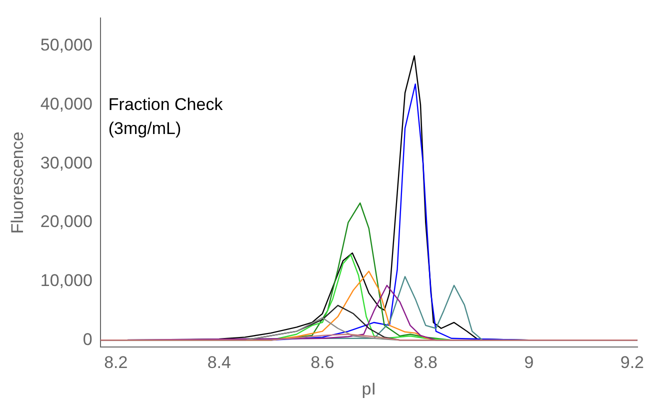 The width and height of the screenshot is (650, 400). Describe the element at coordinates (632, 362) in the screenshot. I see `x-tick-label: 9.2` at that location.